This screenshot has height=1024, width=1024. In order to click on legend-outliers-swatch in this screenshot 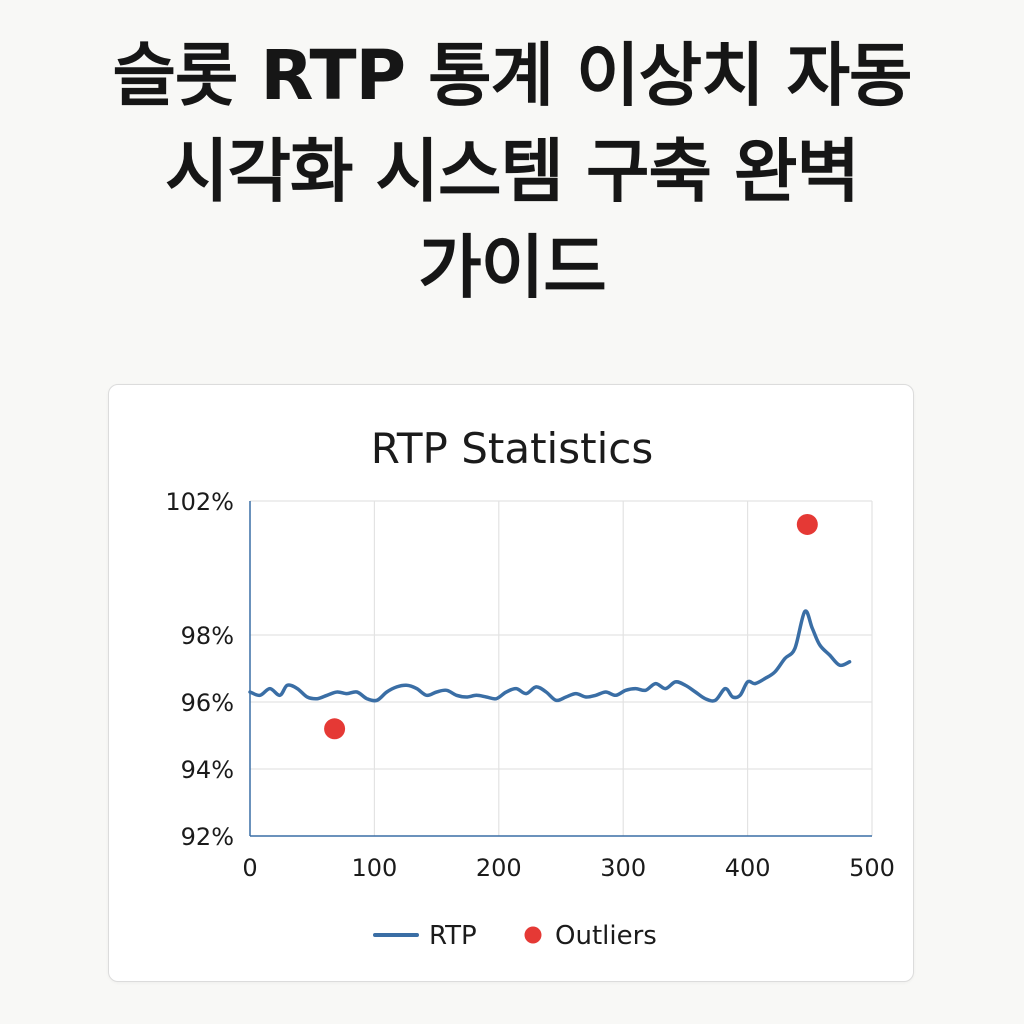, I will do `click(533, 935)`.